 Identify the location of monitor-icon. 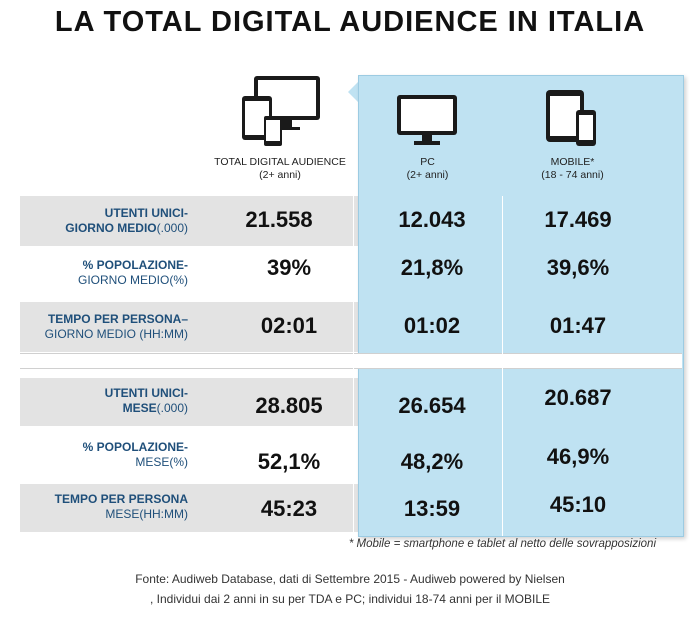
(427, 120).